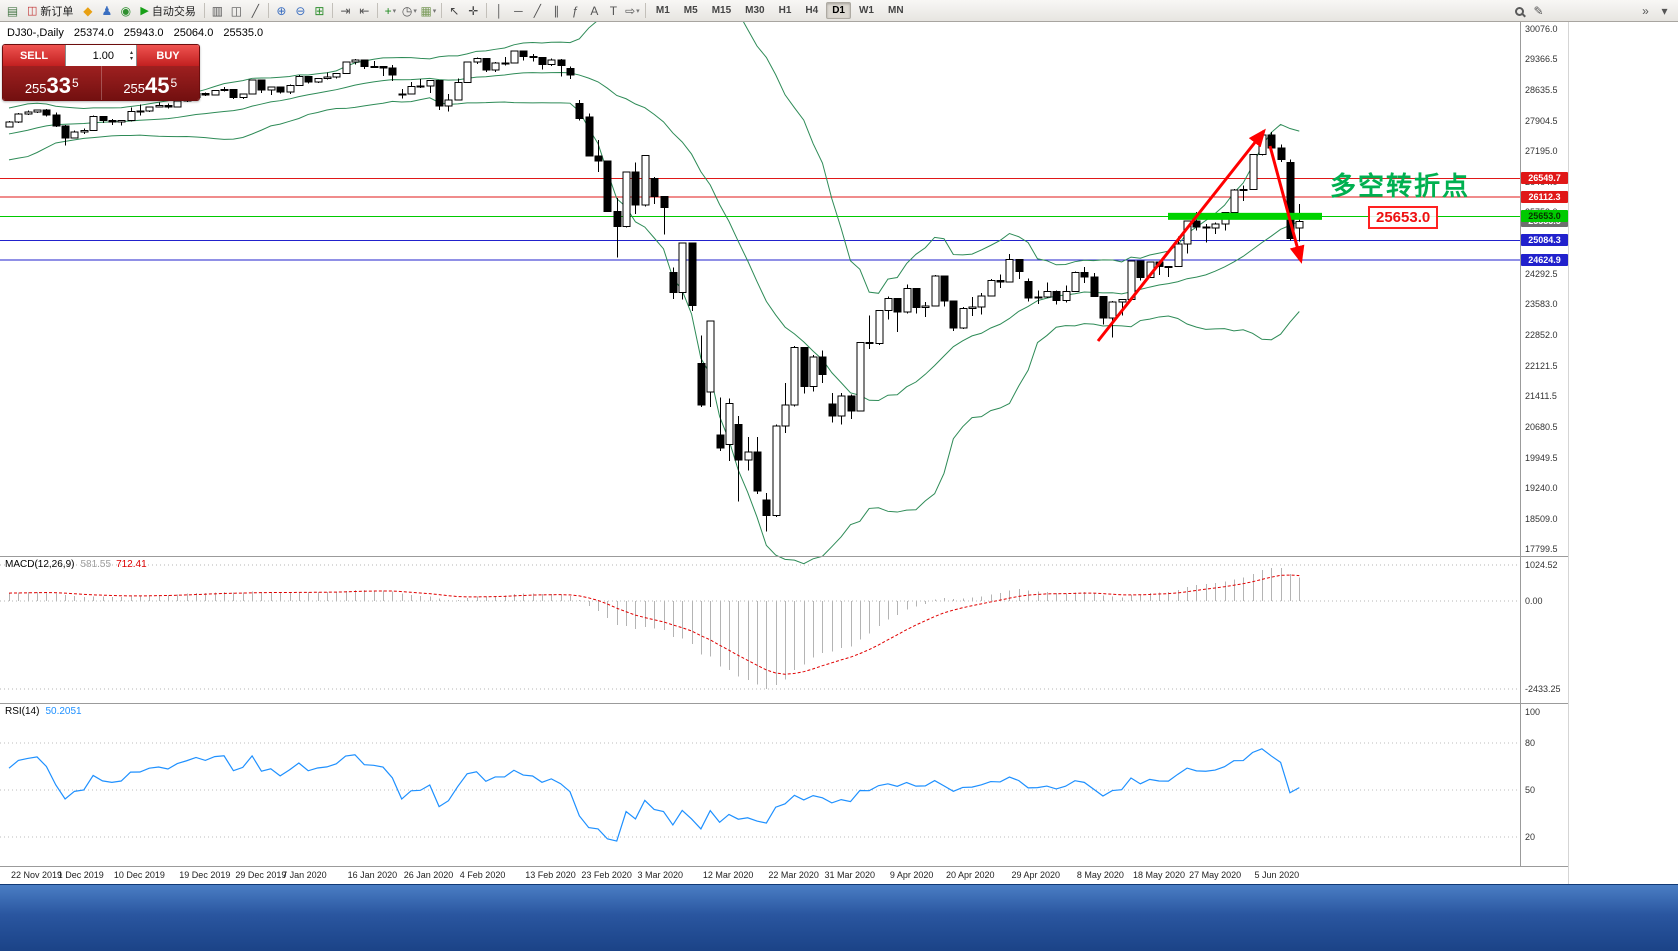 The width and height of the screenshot is (1678, 951). I want to click on ask-price: 255 45 5, so click(150, 85).